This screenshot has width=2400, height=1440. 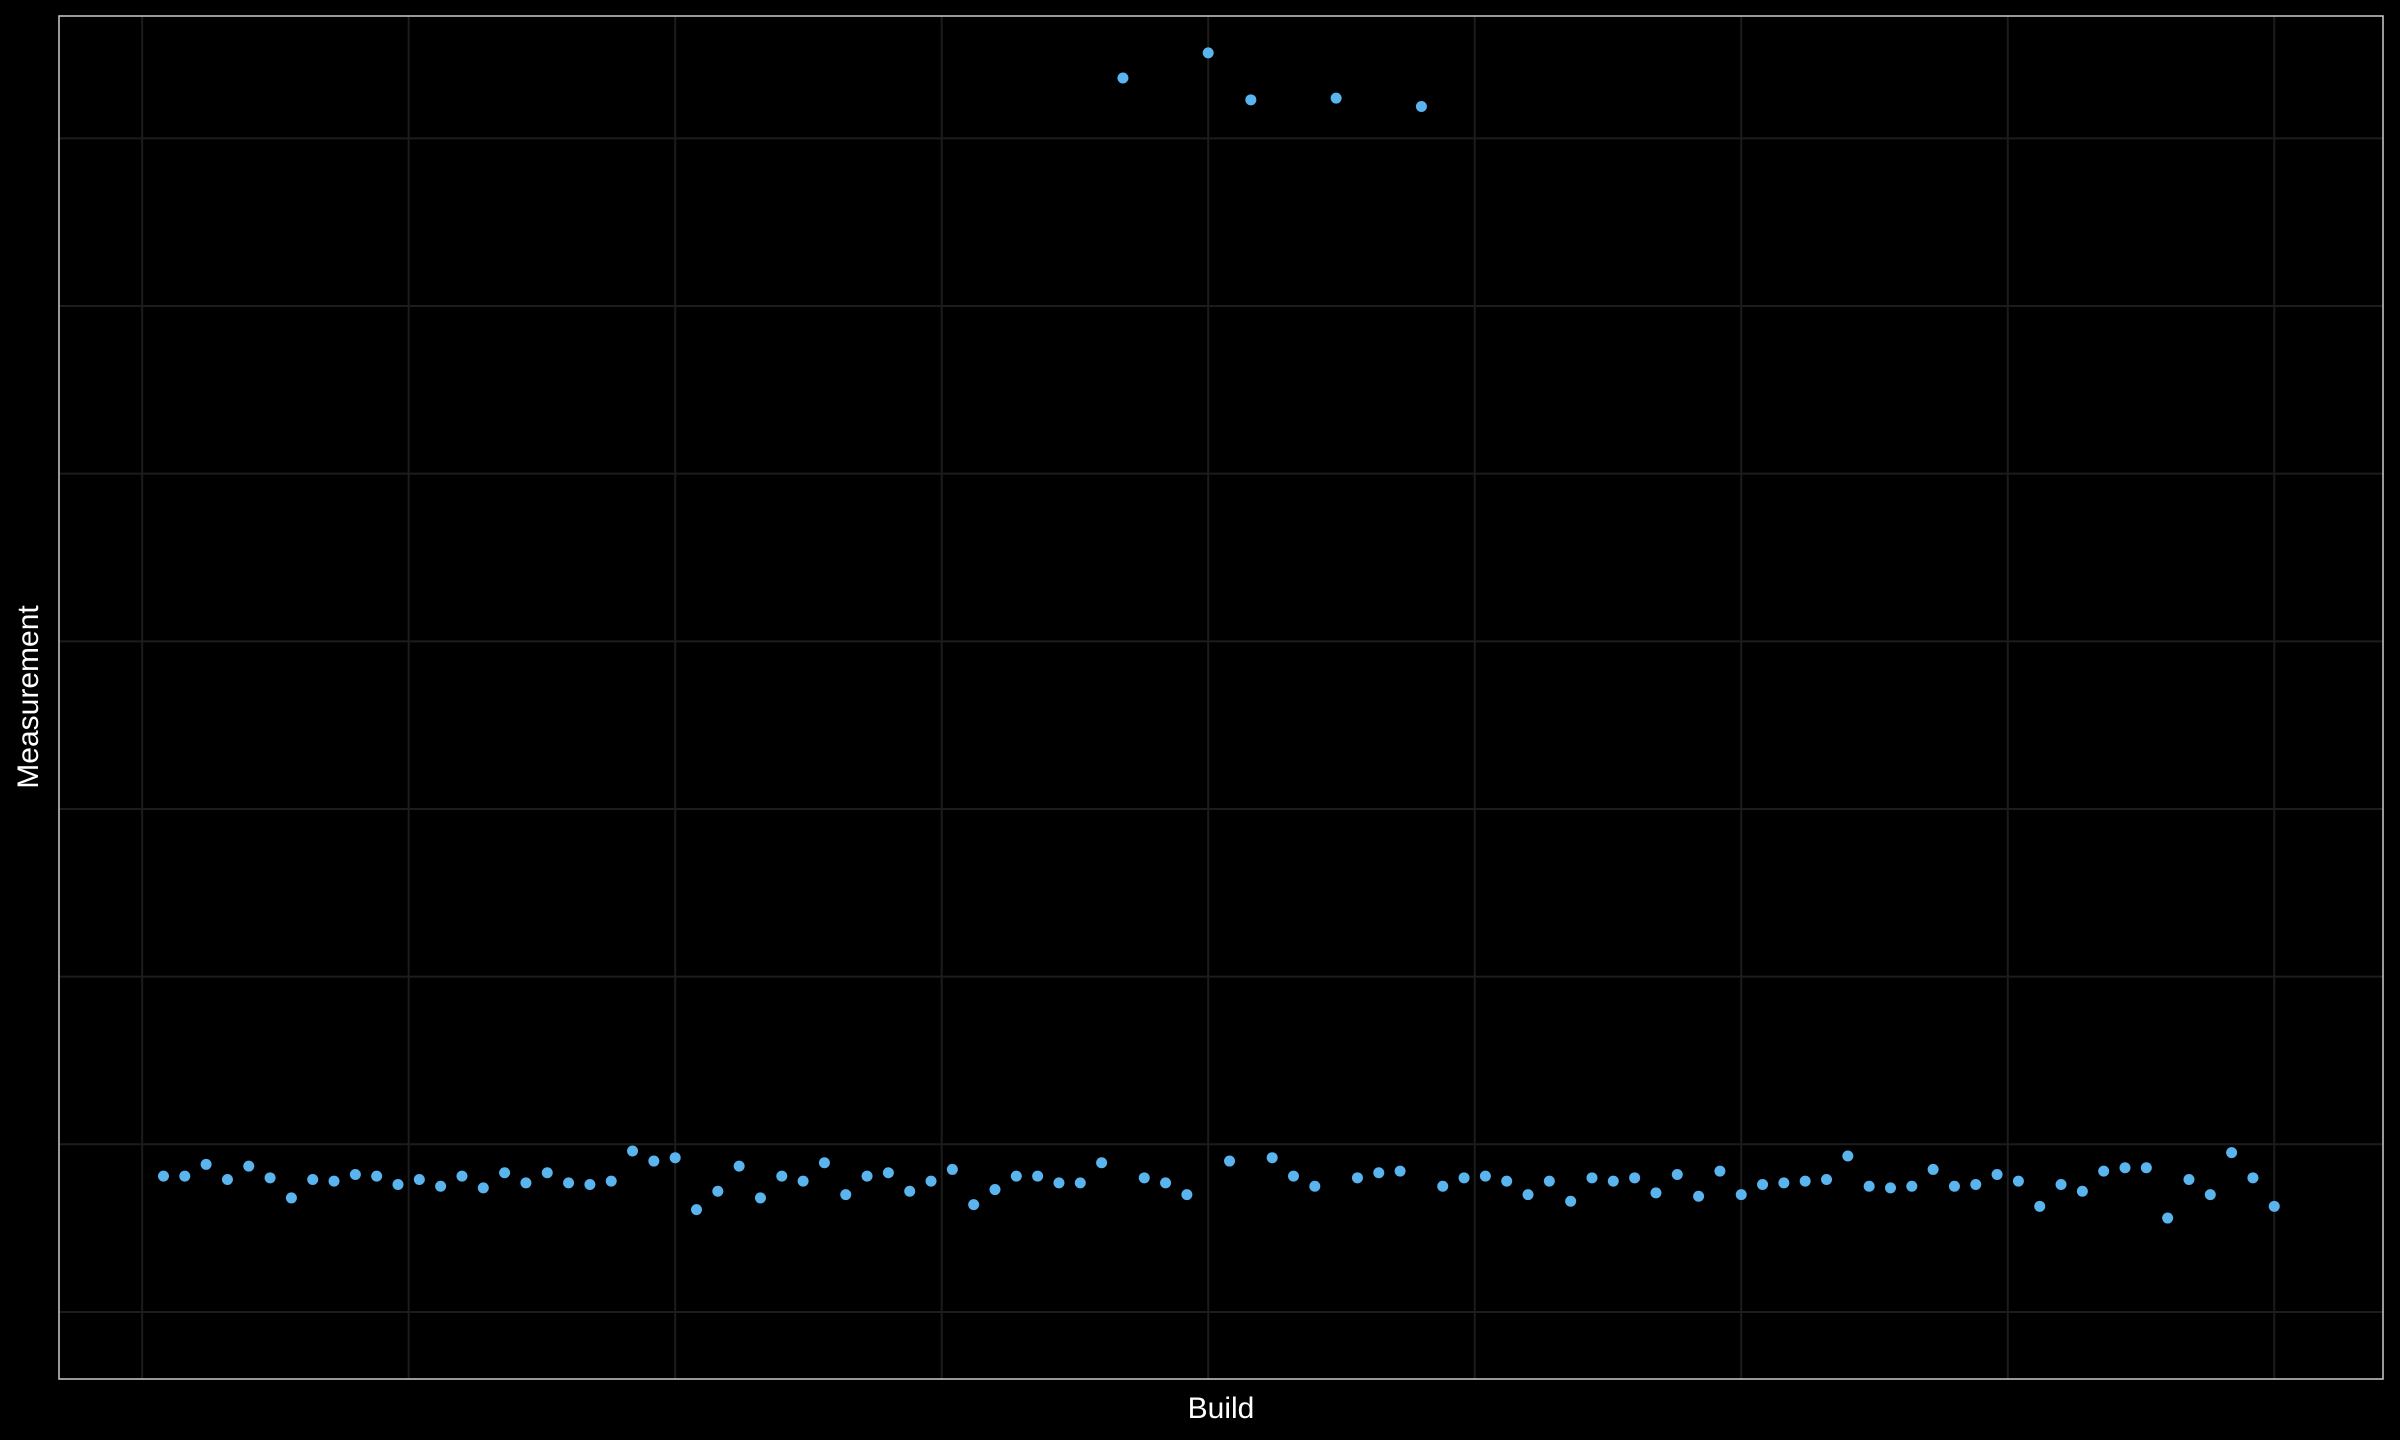 I want to click on x-axis-title: Build, so click(x=1221, y=1408).